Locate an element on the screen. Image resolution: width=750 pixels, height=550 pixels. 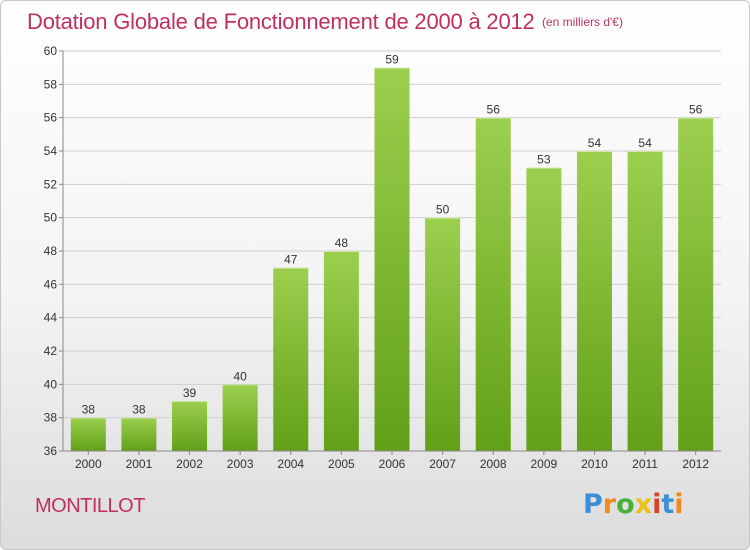
data-label: 50 is located at coordinates (443, 210).